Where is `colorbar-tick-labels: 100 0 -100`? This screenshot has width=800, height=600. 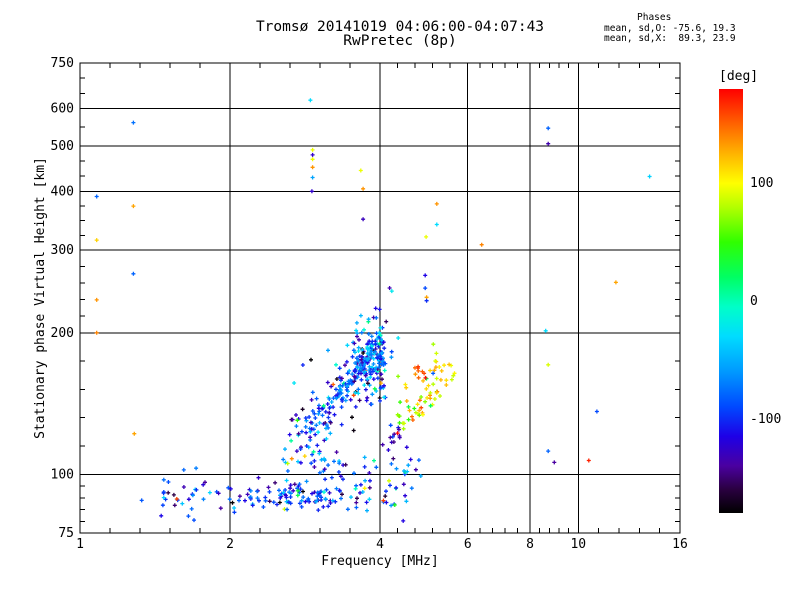 colorbar-tick-labels: 100 0 -100 is located at coordinates (765, 301).